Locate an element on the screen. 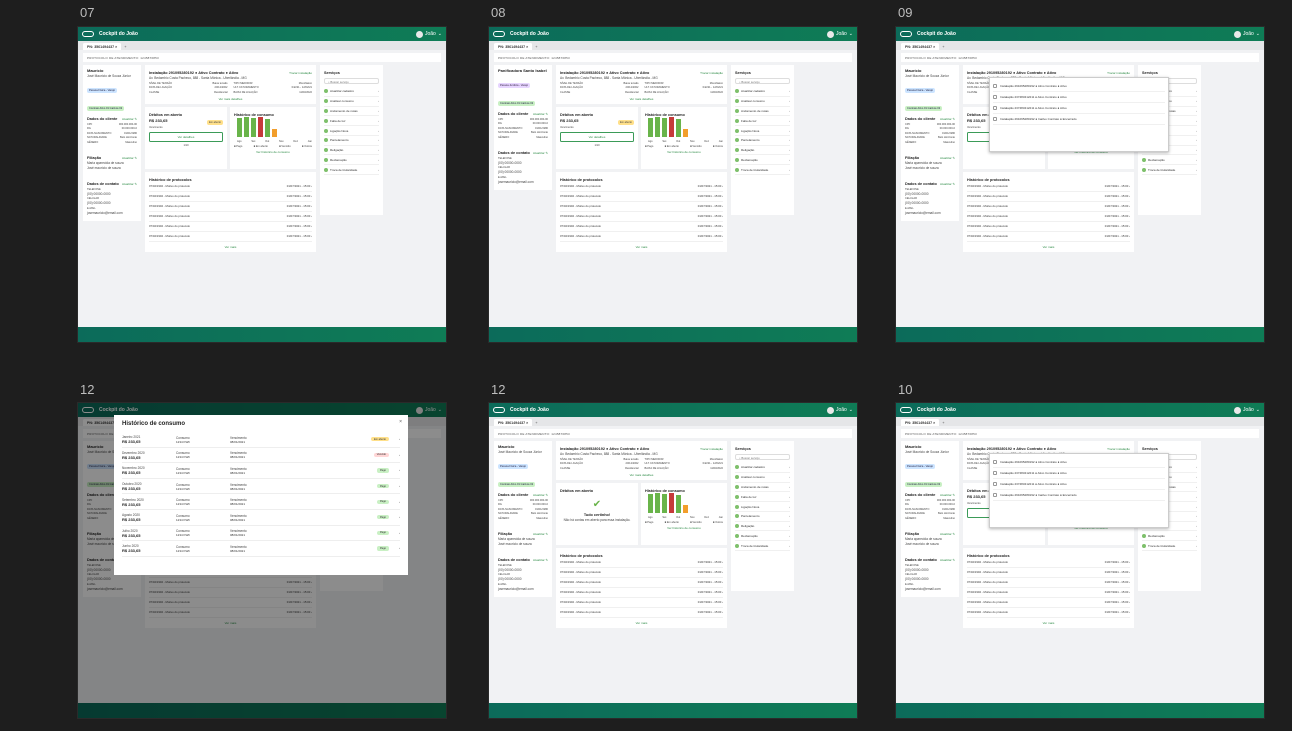  edit-contact-link: Atualizar ✎ is located at coordinates (129, 183).